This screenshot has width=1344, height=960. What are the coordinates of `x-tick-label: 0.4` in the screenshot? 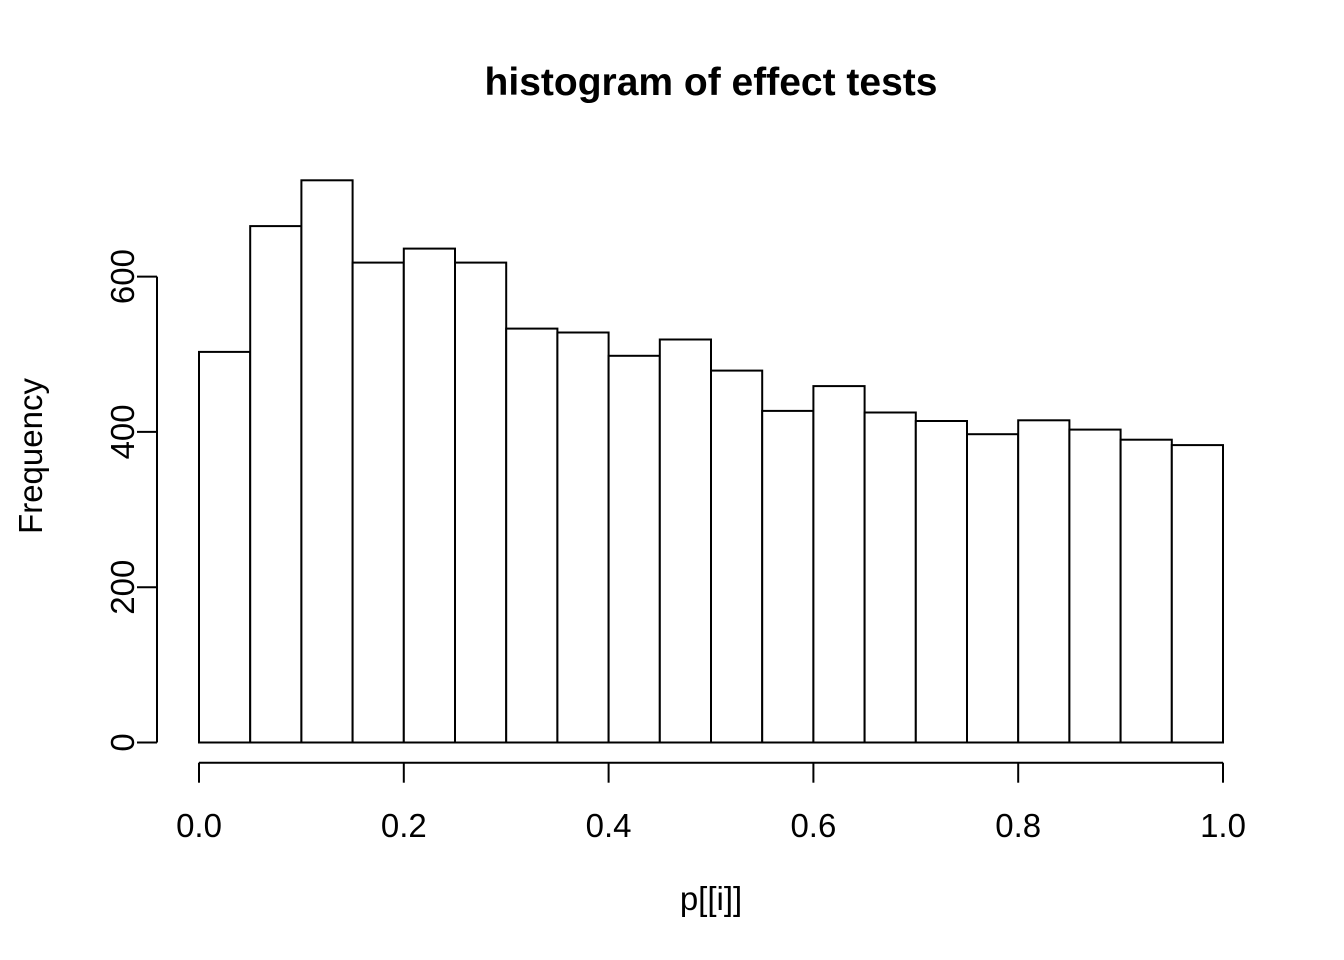 It's located at (609, 825).